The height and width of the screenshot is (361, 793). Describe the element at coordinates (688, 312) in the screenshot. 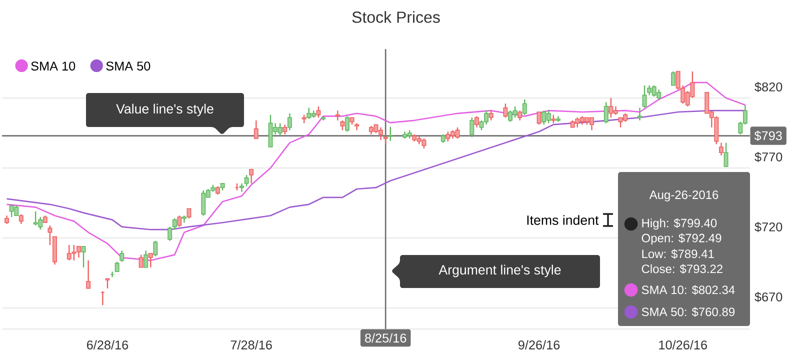

I see `annotation: SMA 50: $760.89` at that location.